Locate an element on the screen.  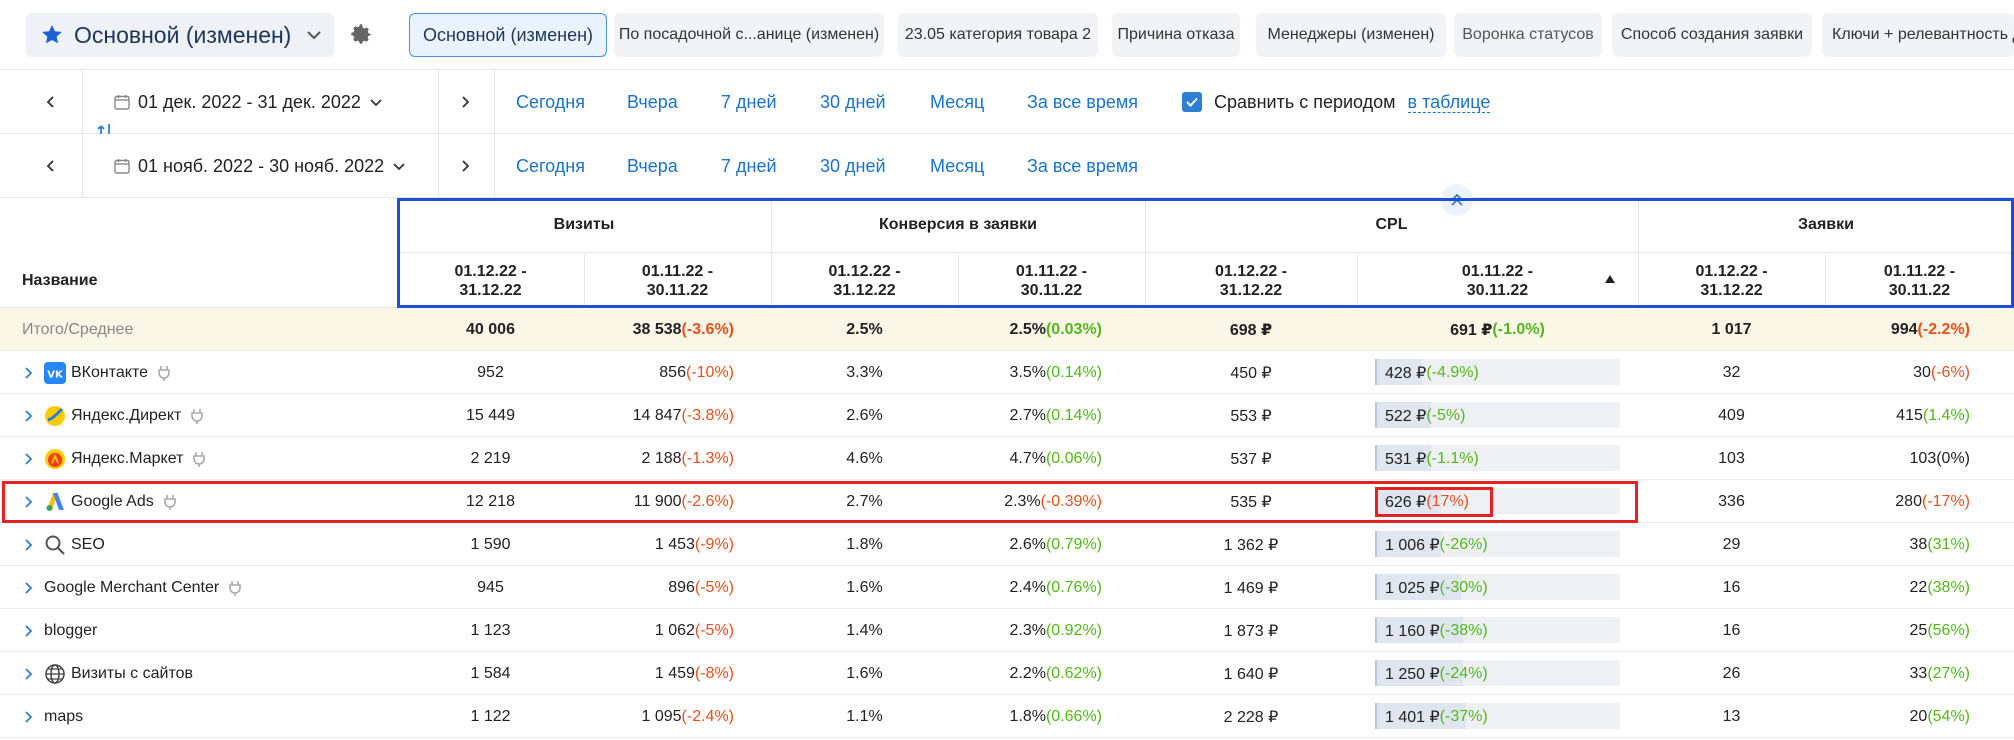
report-selector: Основной (изменен) is located at coordinates (180, 35).